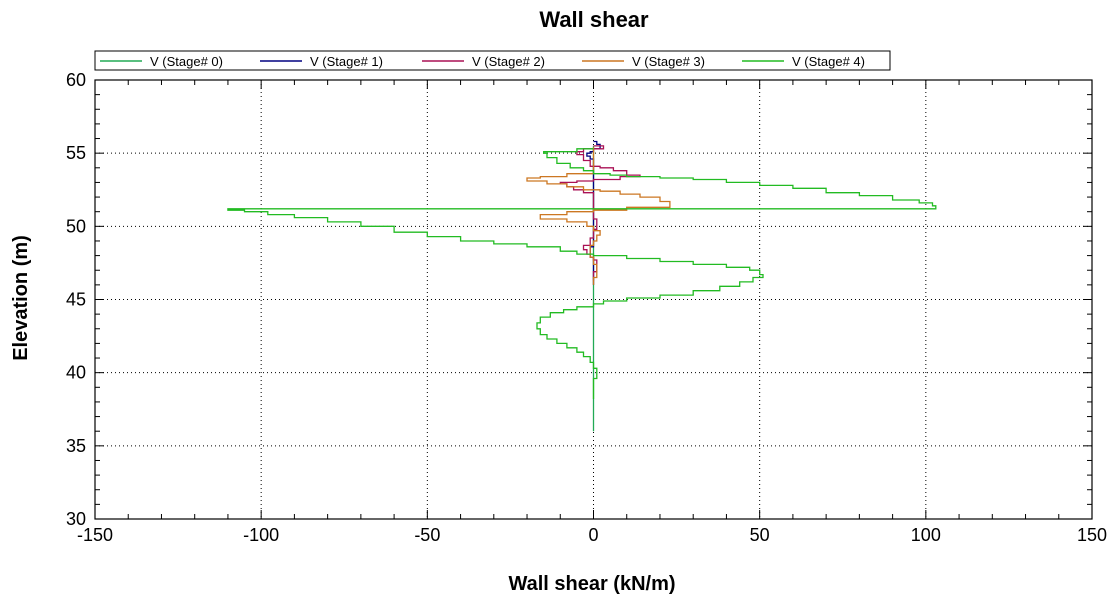  I want to click on y-tick-label: 45, so click(76, 300).